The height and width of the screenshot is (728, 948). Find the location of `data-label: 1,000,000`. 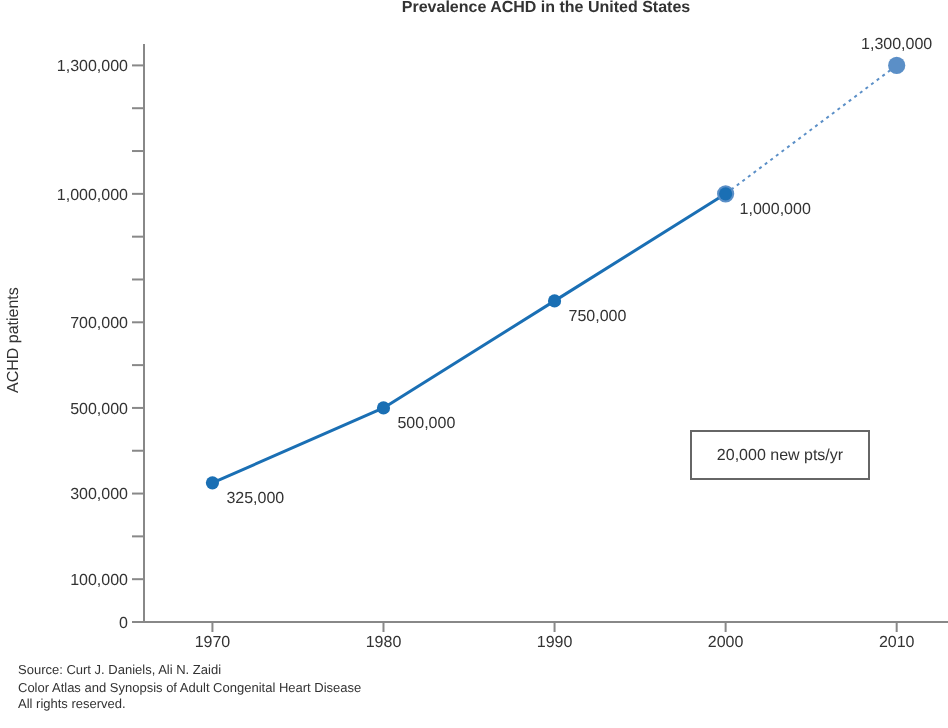

data-label: 1,000,000 is located at coordinates (775, 208).